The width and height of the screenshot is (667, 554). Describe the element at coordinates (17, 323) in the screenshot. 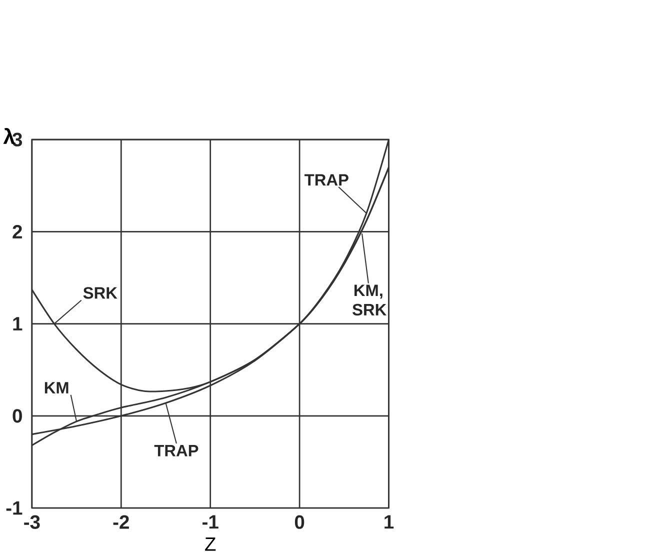

I see `y-tick-label: 1` at that location.